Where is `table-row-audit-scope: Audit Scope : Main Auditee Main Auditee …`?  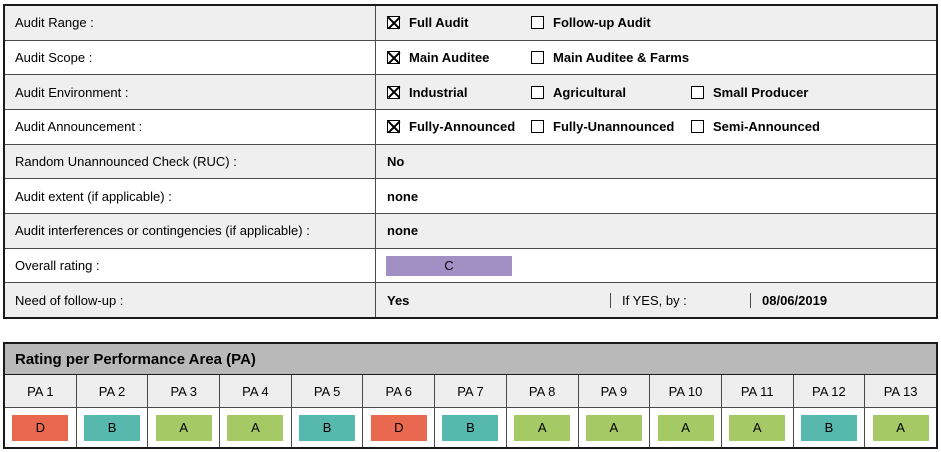 table-row-audit-scope: Audit Scope : Main Auditee Main Auditee … is located at coordinates (470, 57).